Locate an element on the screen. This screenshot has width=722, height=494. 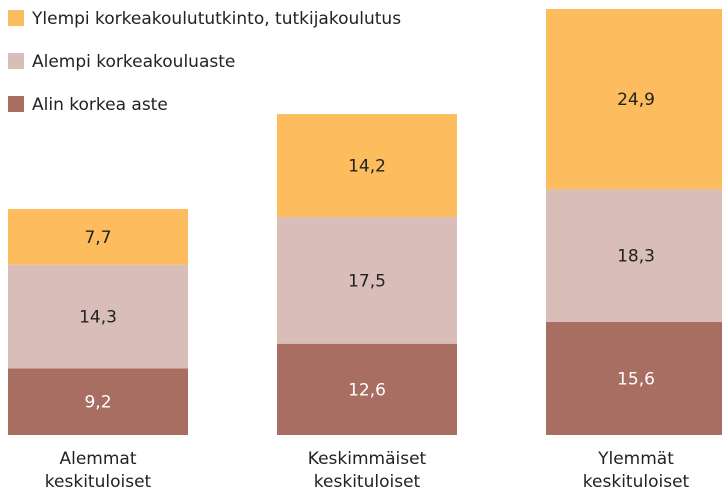
data-label: 15,6 is located at coordinates (636, 379).